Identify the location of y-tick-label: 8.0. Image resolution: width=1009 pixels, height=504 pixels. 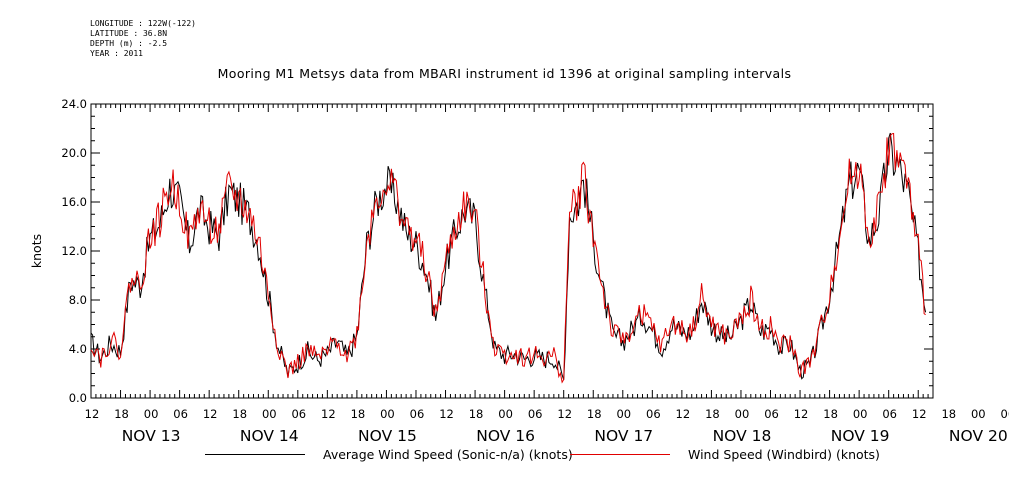
(78, 300).